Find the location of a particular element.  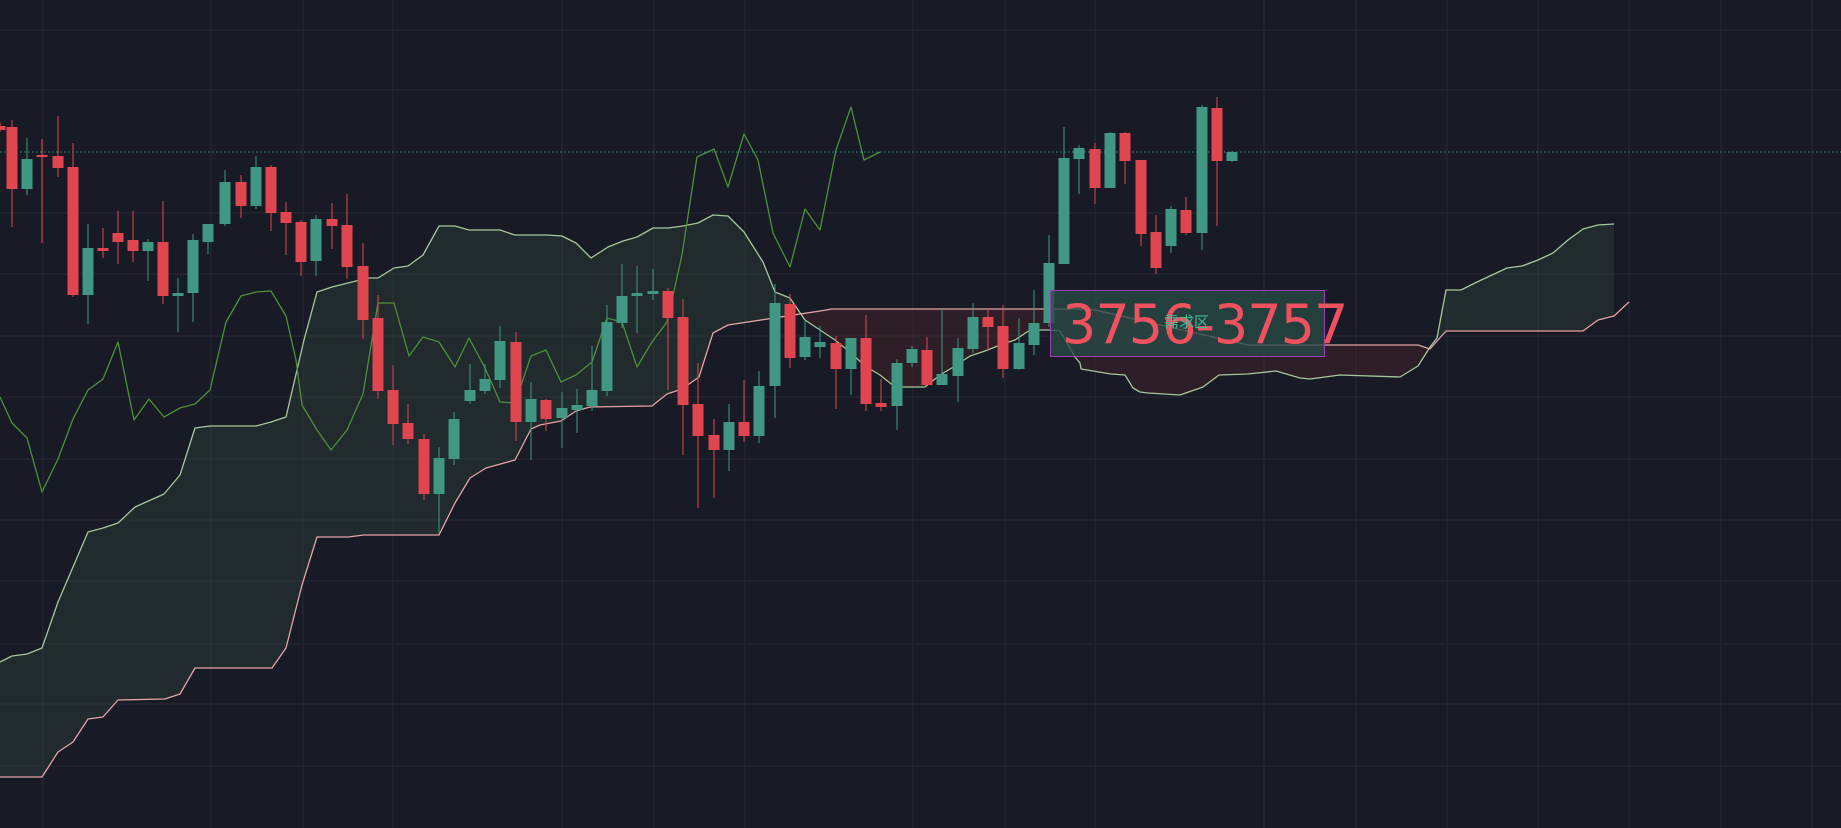

bullish-cloud is located at coordinates (1521, 286).